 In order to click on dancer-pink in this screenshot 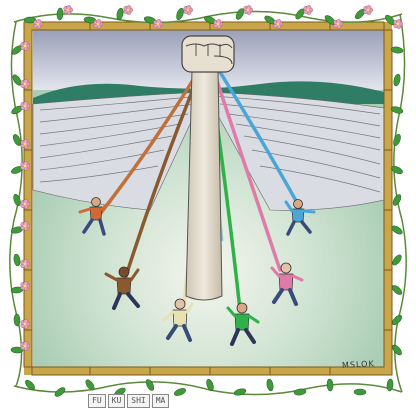, I will do `click(287, 284)`.